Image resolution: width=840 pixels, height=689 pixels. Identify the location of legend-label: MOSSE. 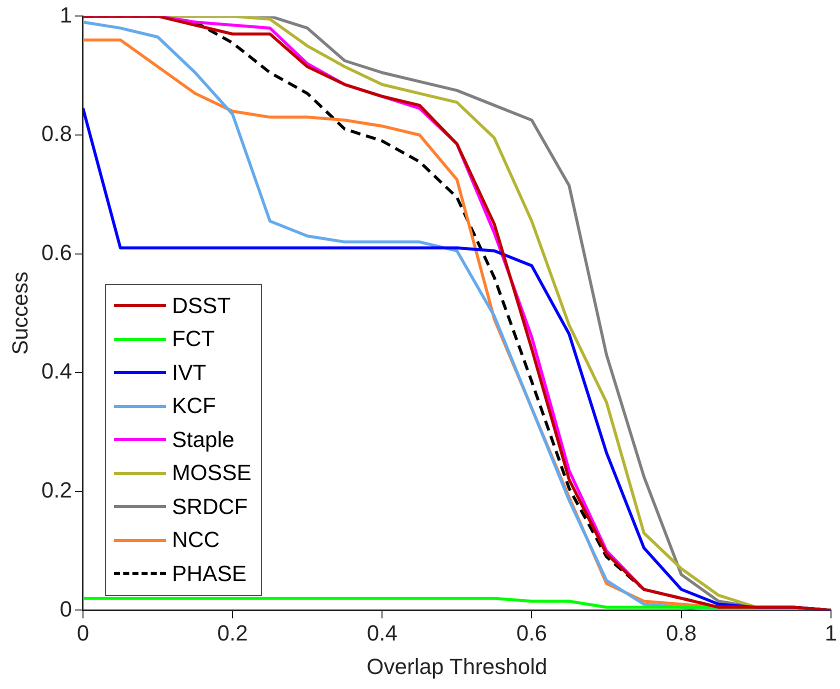
(212, 473).